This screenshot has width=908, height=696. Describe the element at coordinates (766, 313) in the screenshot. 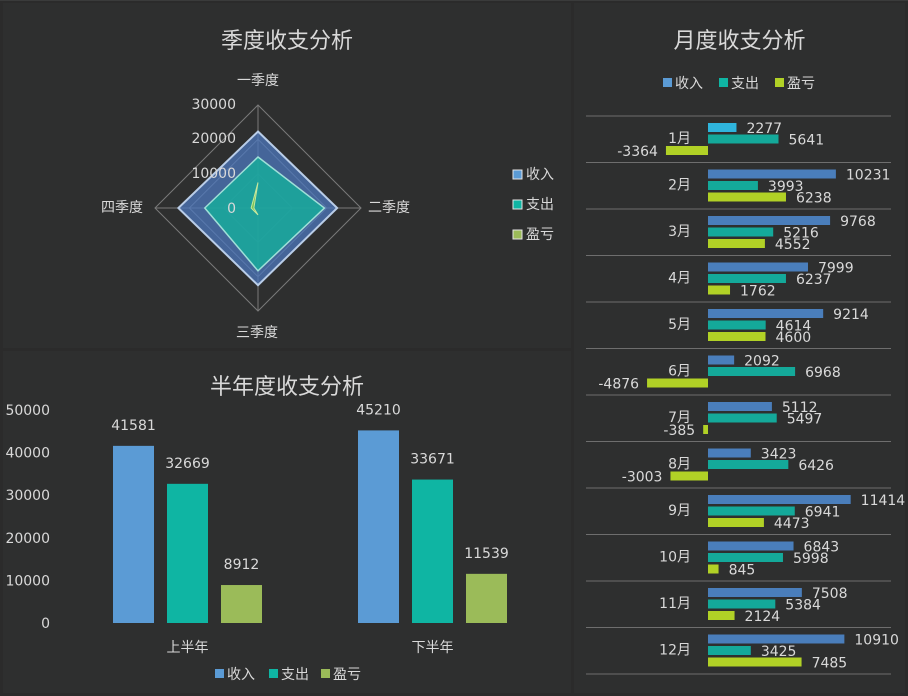

I see `bar-5月-收入` at that location.